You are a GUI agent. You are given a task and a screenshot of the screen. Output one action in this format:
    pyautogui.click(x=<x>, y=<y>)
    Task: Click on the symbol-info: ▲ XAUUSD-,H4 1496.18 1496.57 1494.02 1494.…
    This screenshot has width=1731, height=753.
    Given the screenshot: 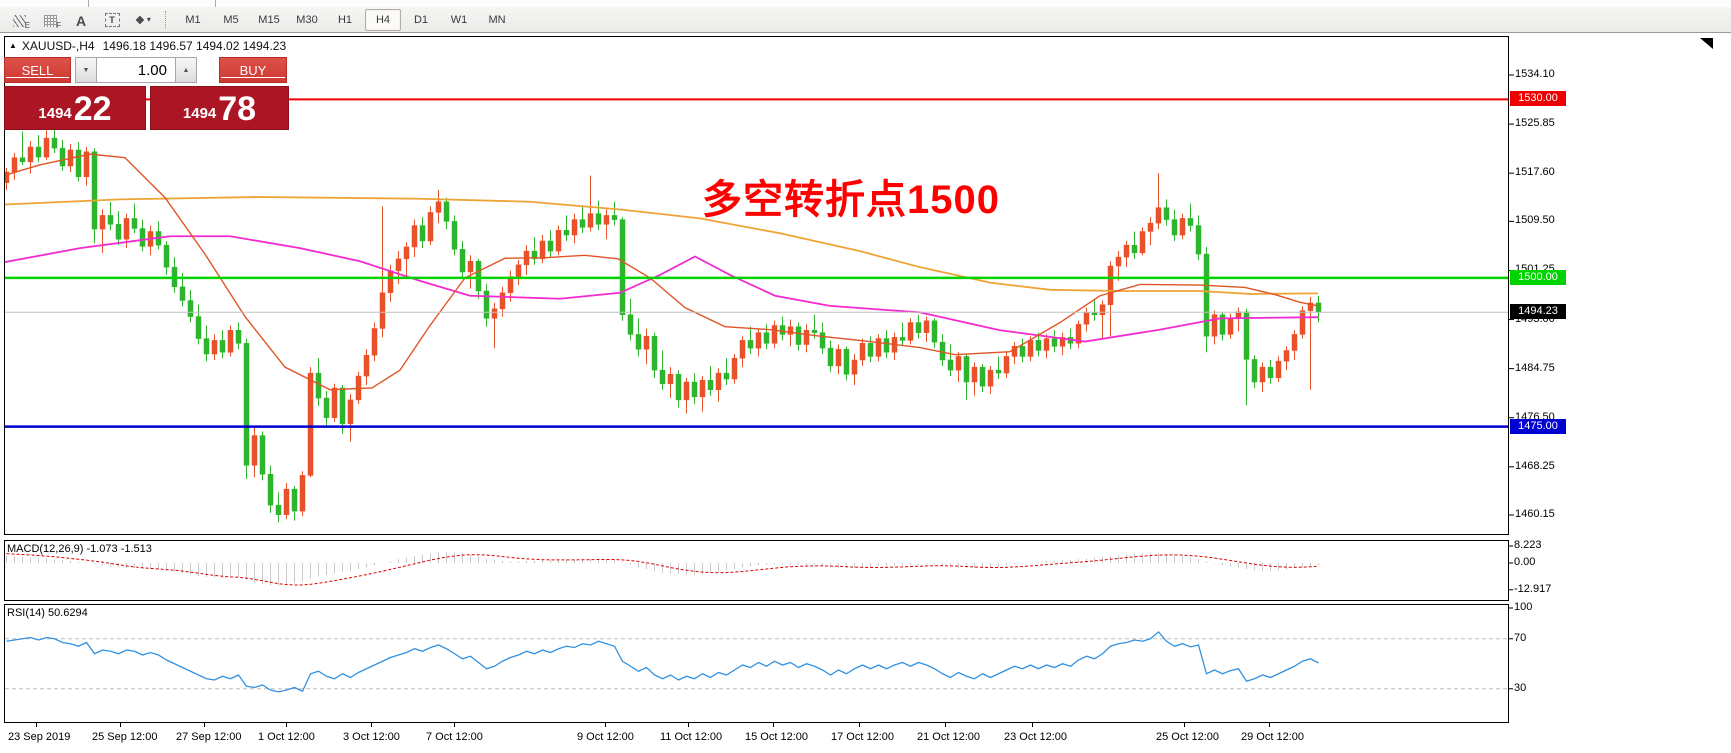 What is the action you would take?
    pyautogui.click(x=147, y=46)
    